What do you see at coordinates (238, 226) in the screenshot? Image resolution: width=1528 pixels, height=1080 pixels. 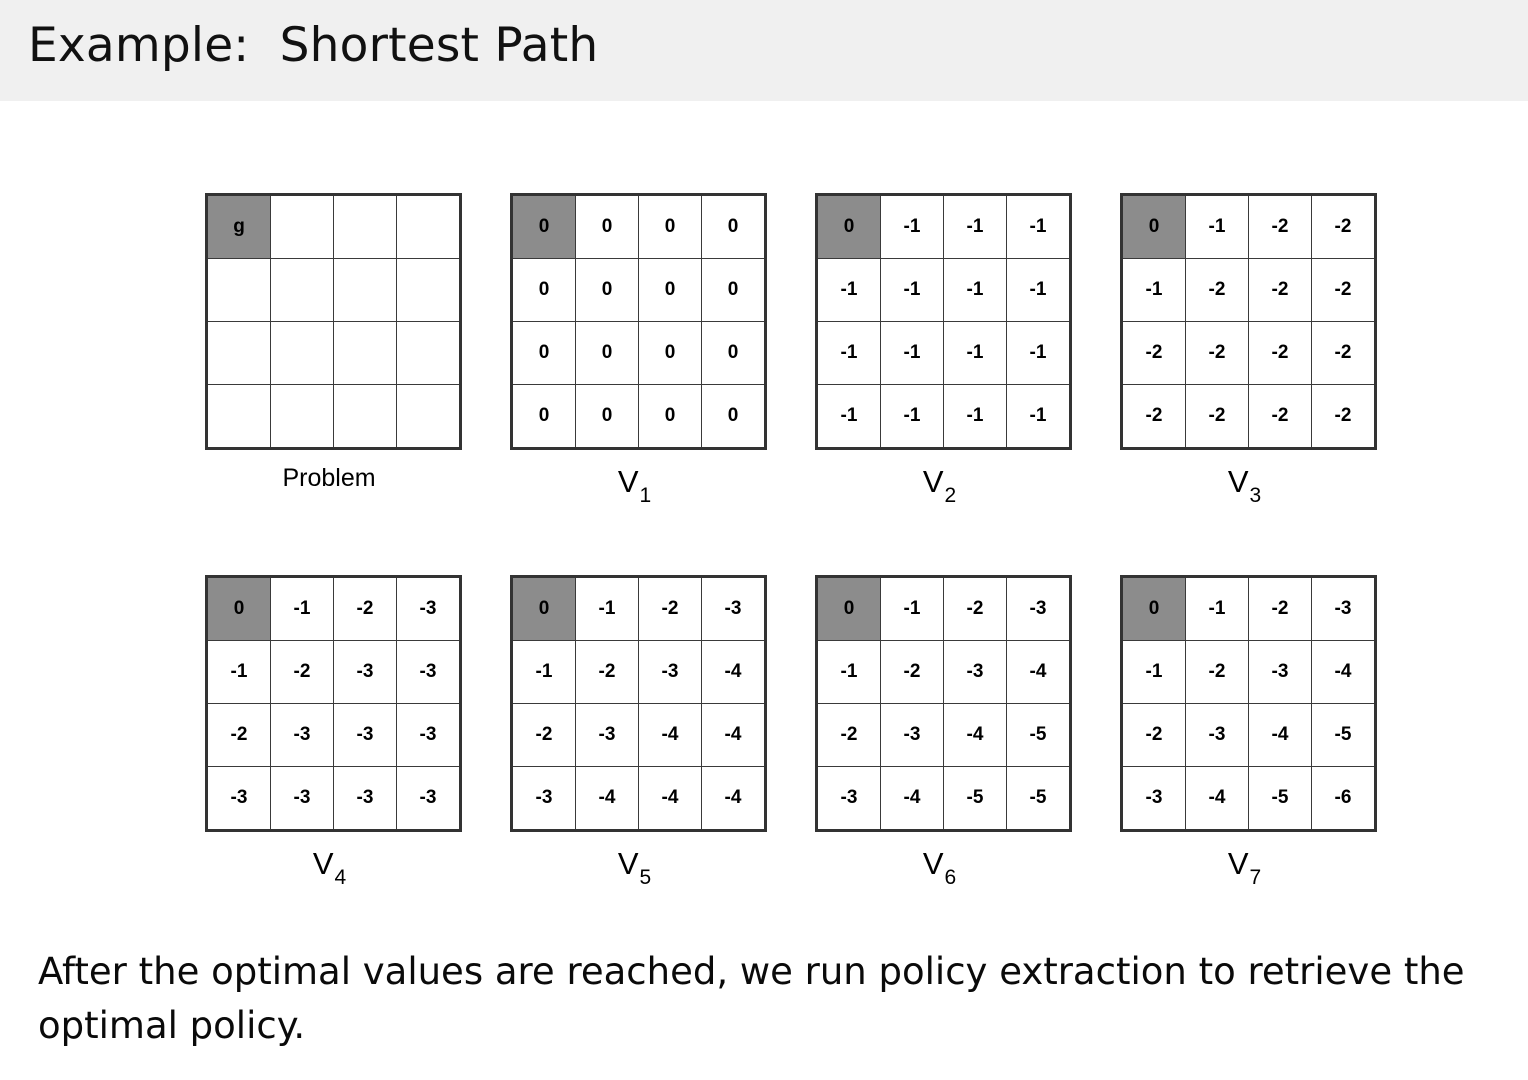 I see `grid-cell-goal: g` at bounding box center [238, 226].